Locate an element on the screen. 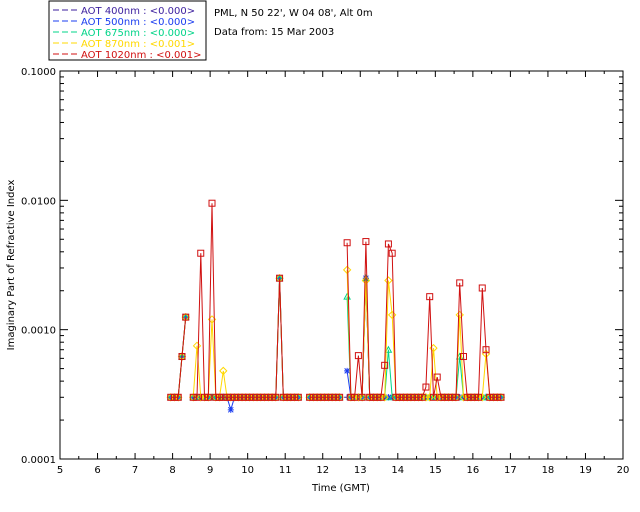  legend-label: AOT 1020nm : <0.001> is located at coordinates (141, 55).